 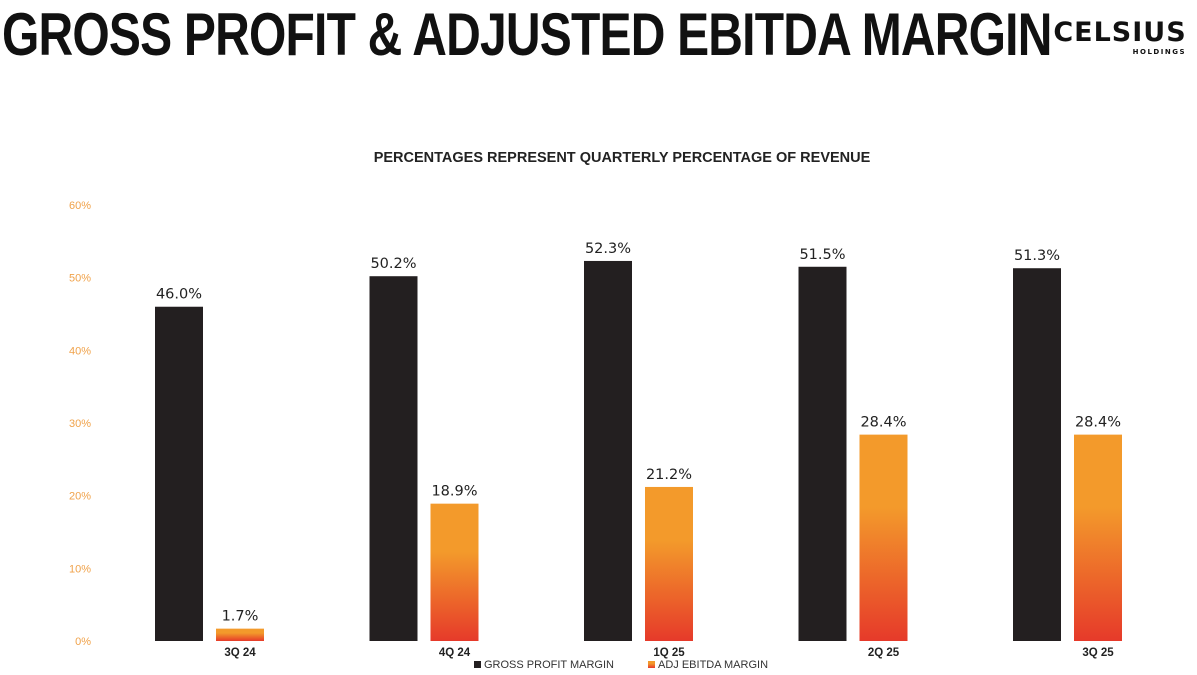 What do you see at coordinates (669, 475) in the screenshot?
I see `bar-value-label: 21.2%` at bounding box center [669, 475].